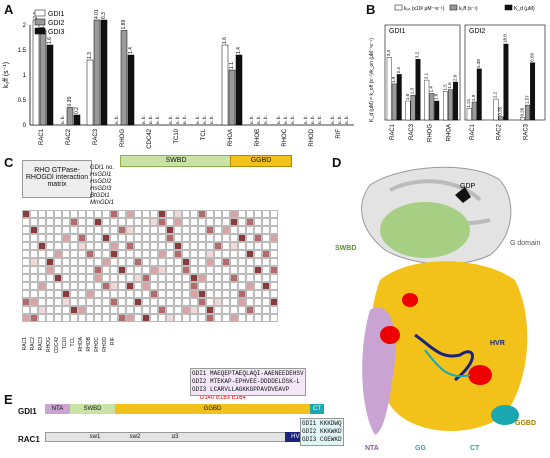  I want to click on legend-label: GDI2, so click(56, 23).